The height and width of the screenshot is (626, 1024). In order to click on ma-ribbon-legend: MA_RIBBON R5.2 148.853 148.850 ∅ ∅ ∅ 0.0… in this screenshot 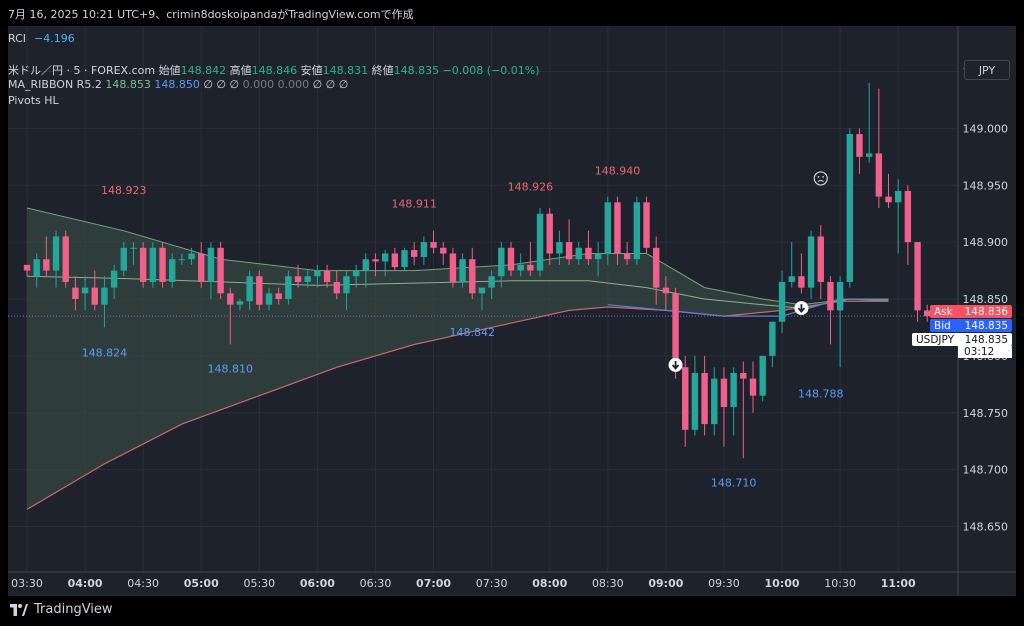, I will do `click(178, 84)`.